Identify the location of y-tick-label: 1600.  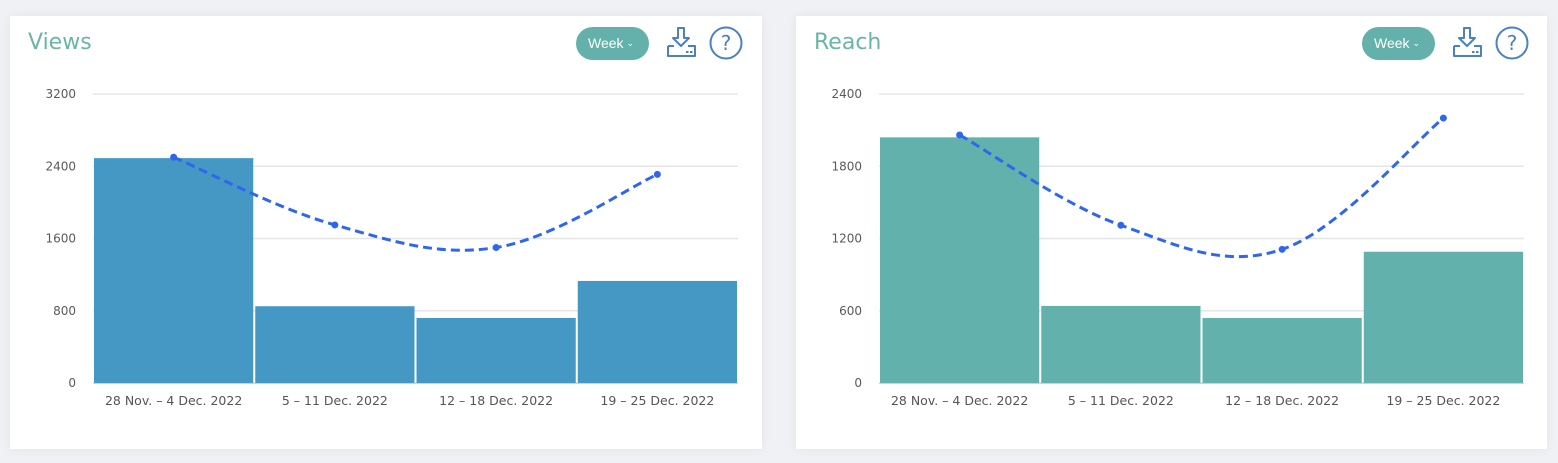
(60, 239).